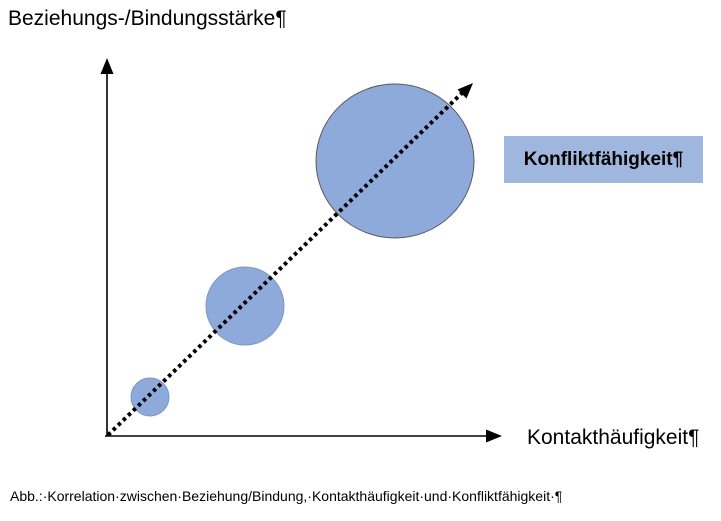  I want to click on x-axis-arrowhead, so click(494, 436).